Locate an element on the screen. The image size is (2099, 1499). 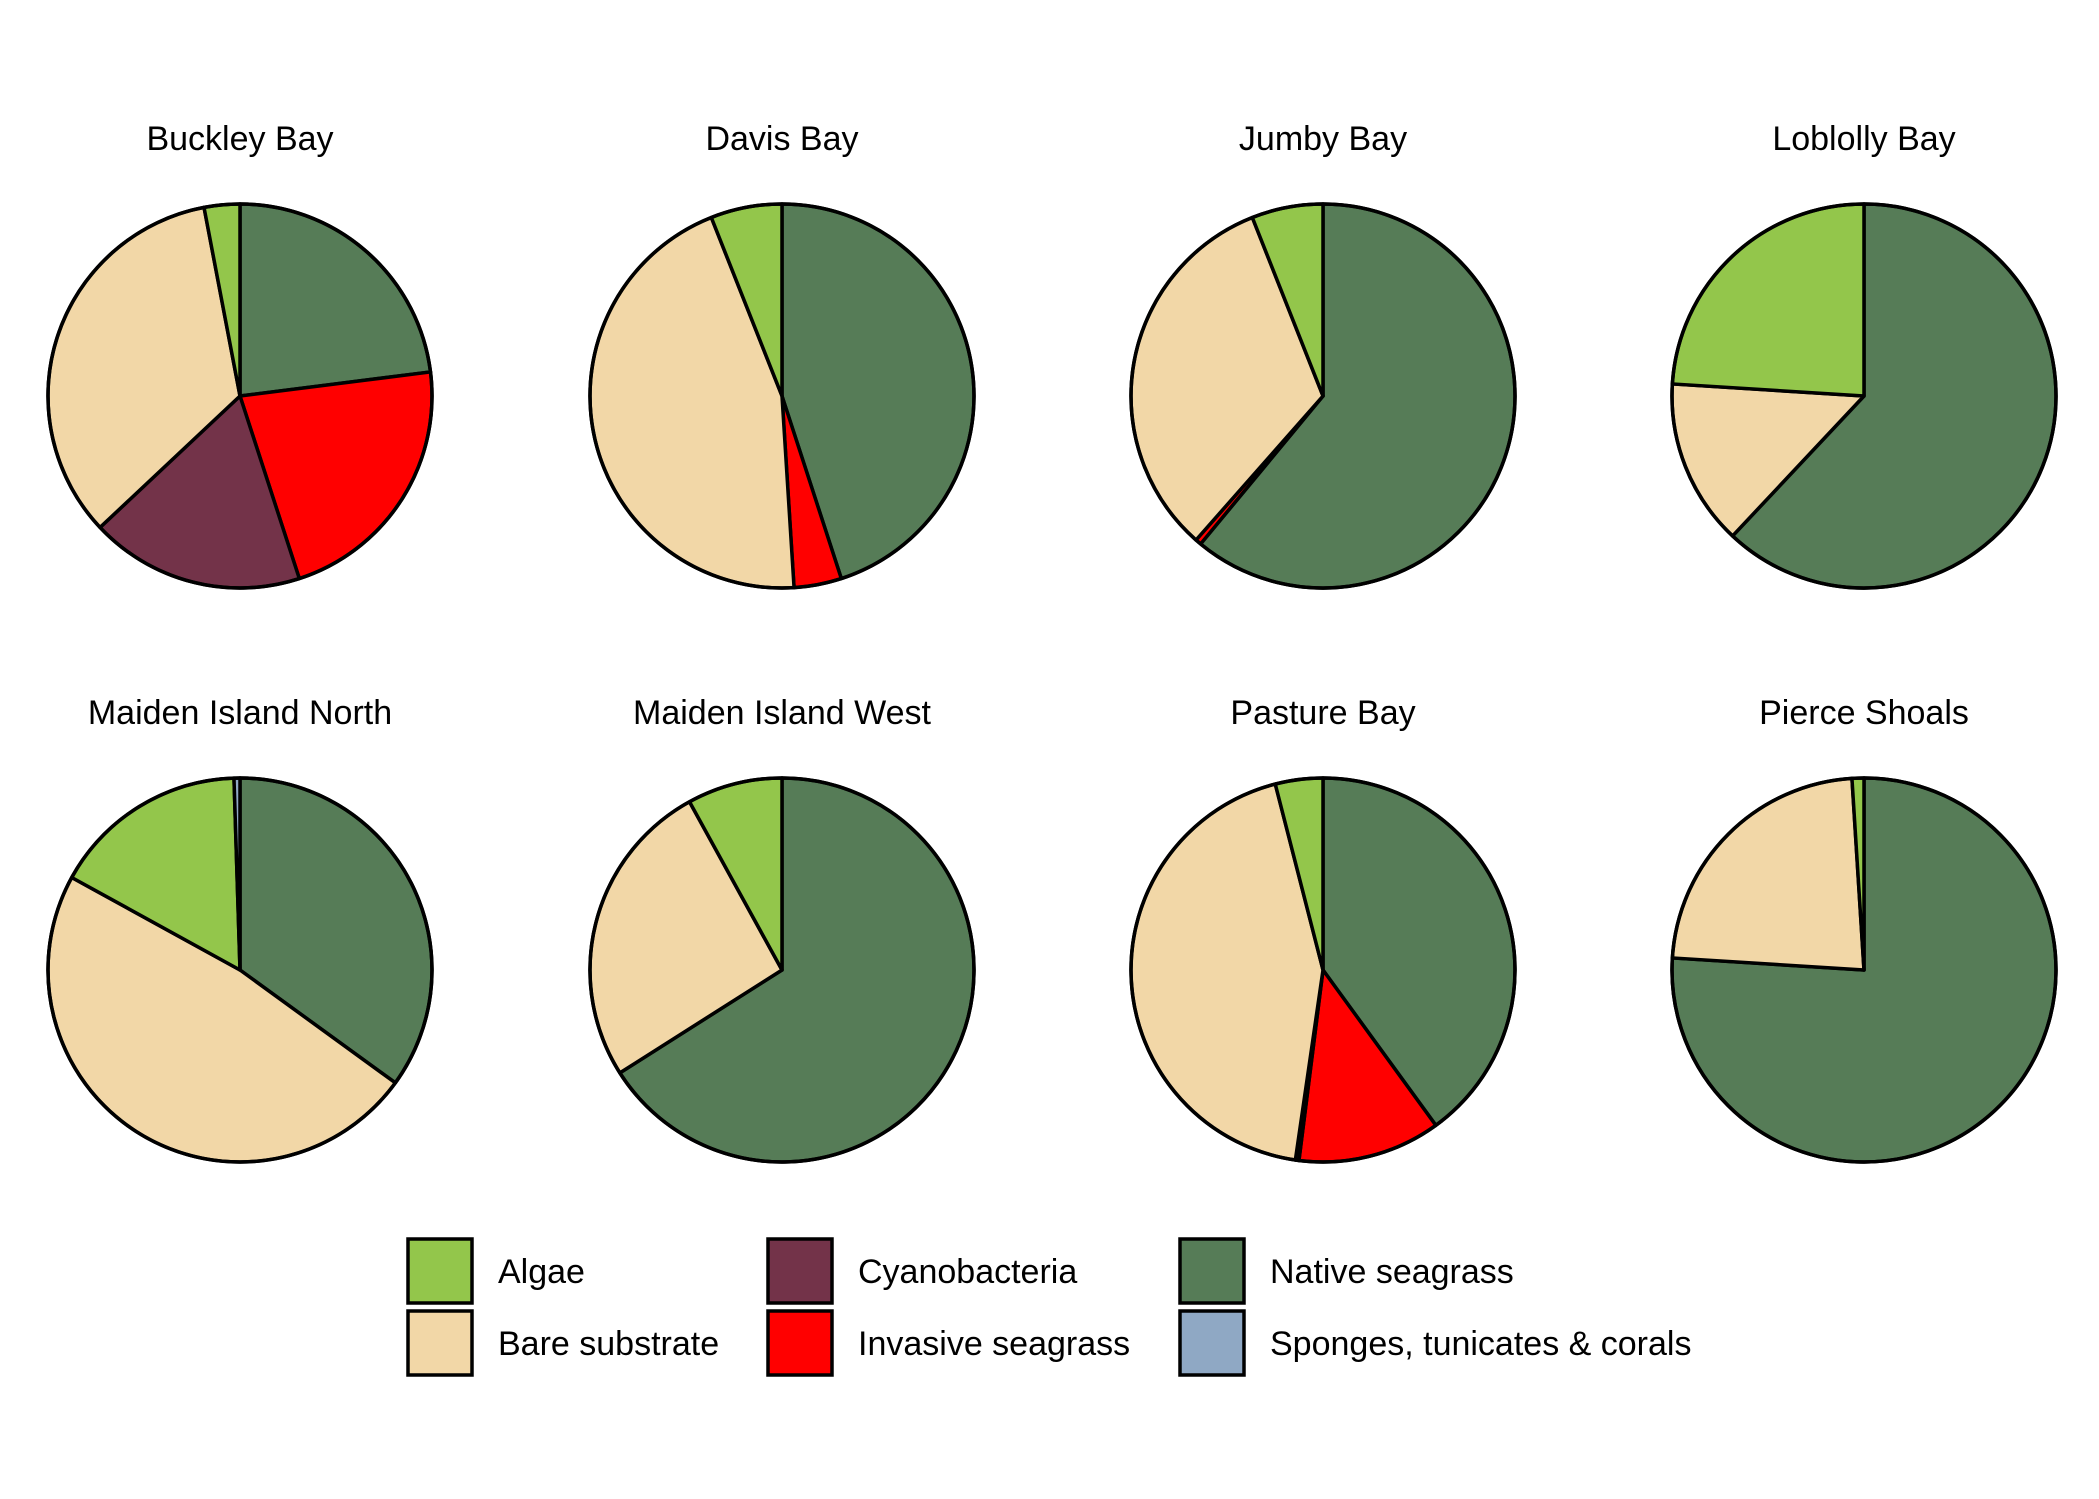
legend-label: Native seagrass is located at coordinates (1392, 1272).